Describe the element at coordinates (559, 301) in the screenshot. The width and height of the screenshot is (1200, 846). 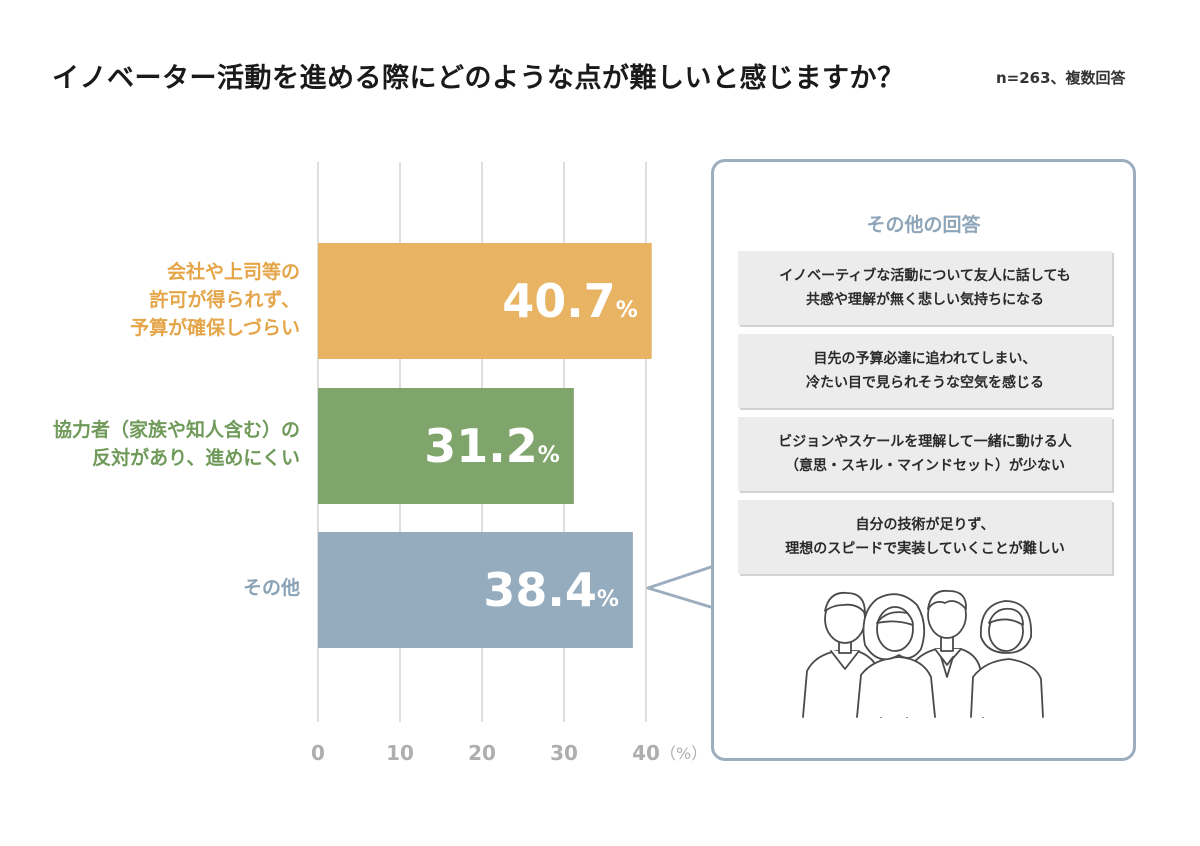
I see `value-number-1: 40.7` at that location.